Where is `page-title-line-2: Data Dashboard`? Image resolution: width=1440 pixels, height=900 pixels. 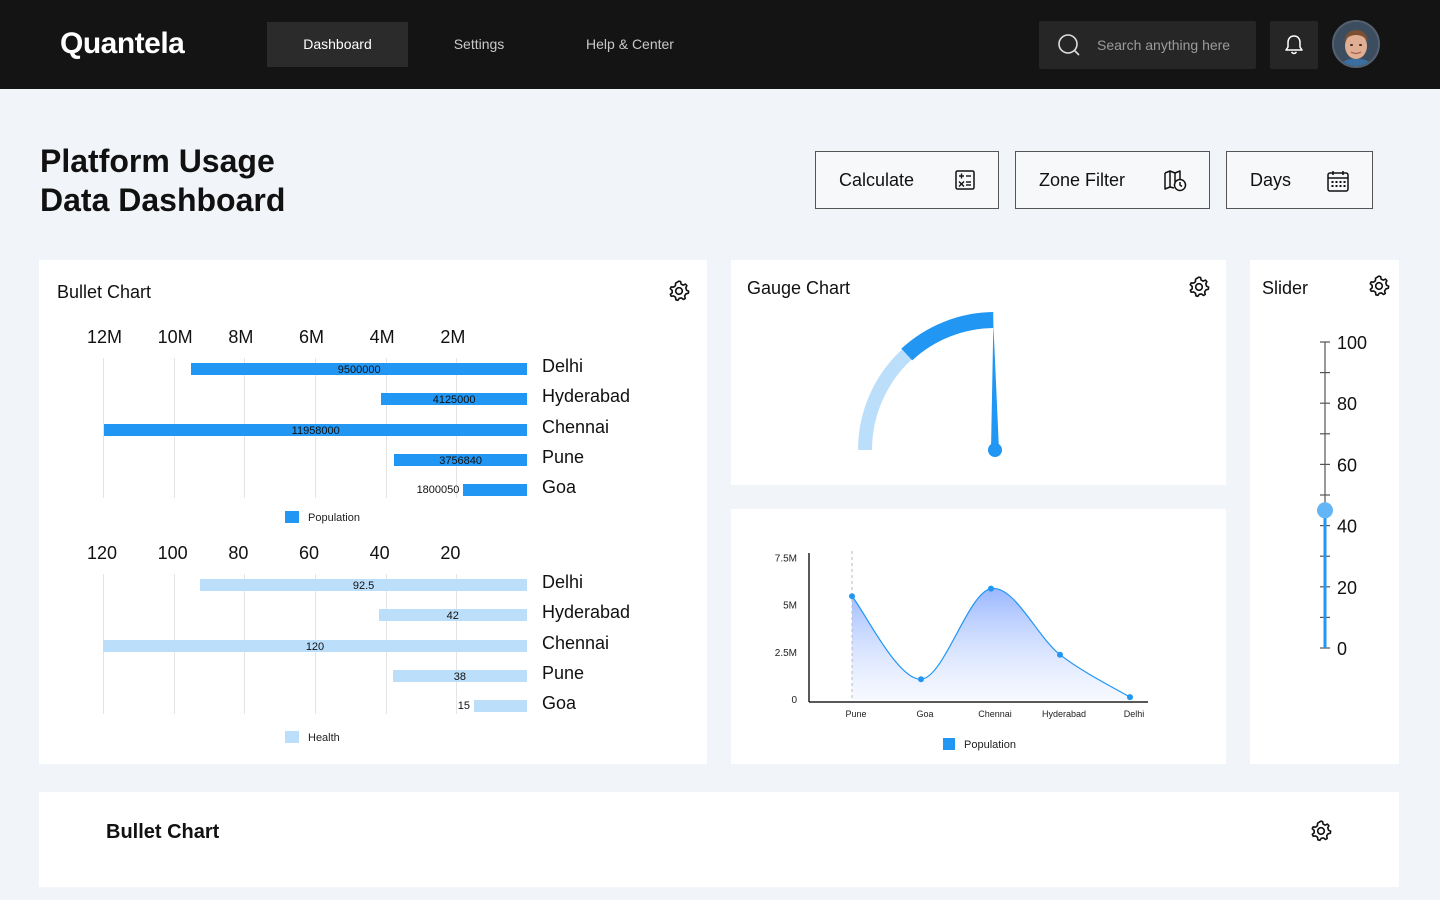 page-title-line-2: Data Dashboard is located at coordinates (163, 200).